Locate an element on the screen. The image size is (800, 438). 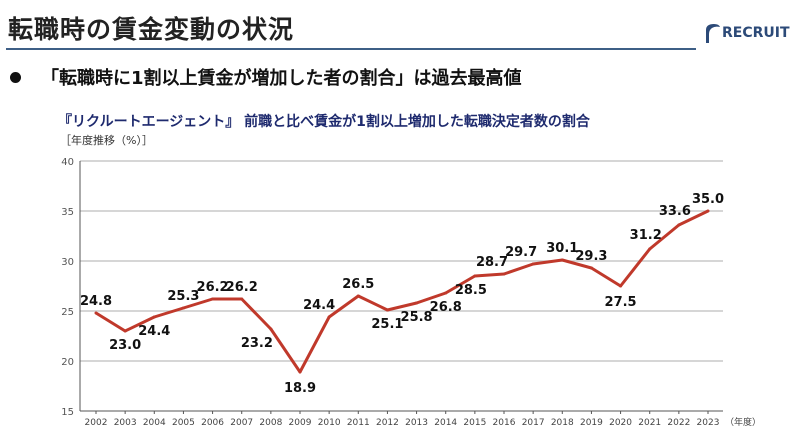
data-label: 23.0 is located at coordinates (125, 345).